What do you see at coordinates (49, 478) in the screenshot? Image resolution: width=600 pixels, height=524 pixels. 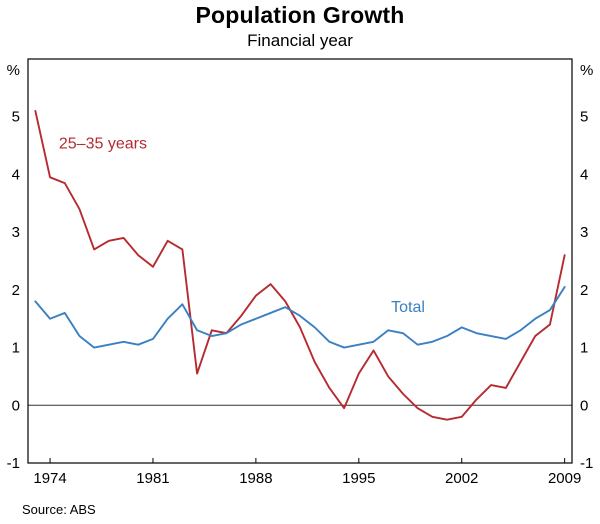 I see `x-tick-label: 1974` at bounding box center [49, 478].